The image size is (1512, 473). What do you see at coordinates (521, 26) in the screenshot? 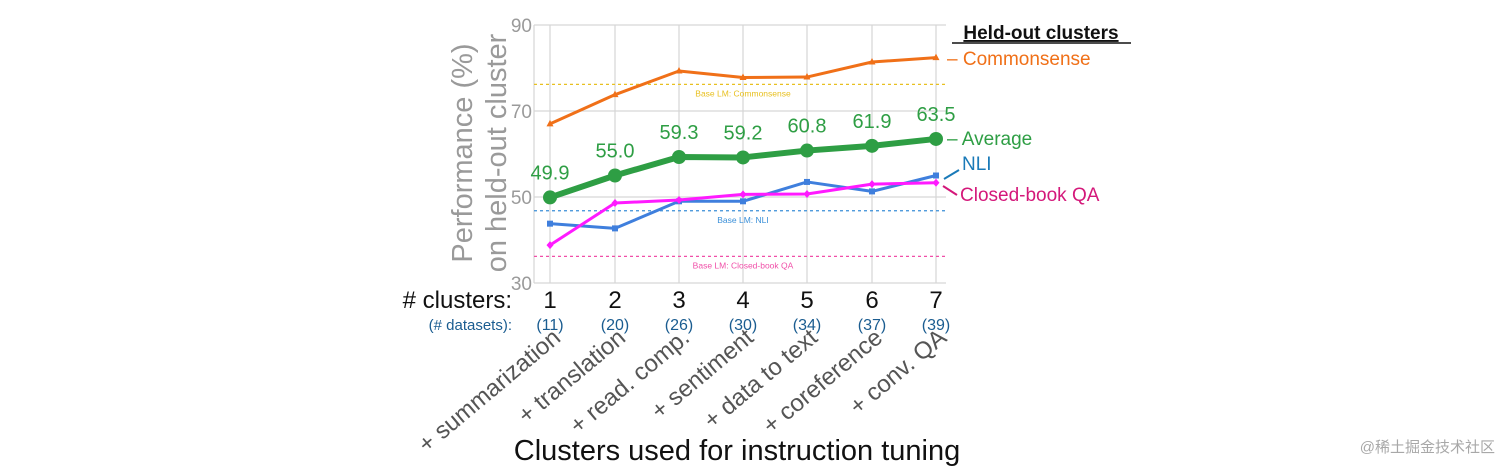
I see `y-tick-label-90: 90` at bounding box center [521, 26].